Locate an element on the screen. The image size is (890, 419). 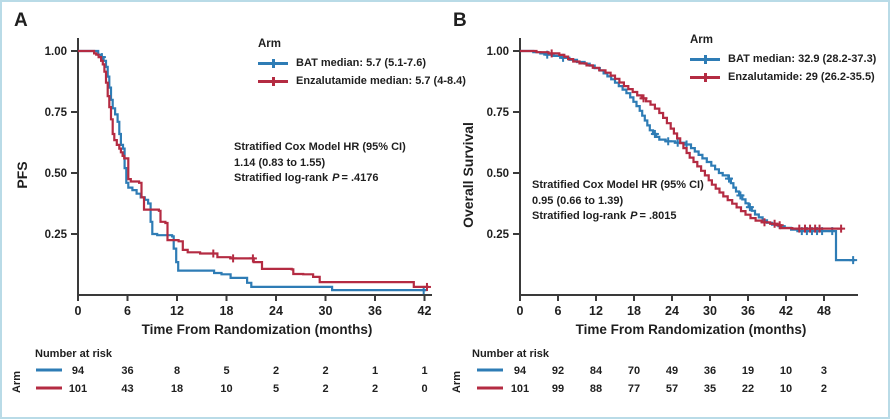
risk-count: 49 is located at coordinates (672, 371).